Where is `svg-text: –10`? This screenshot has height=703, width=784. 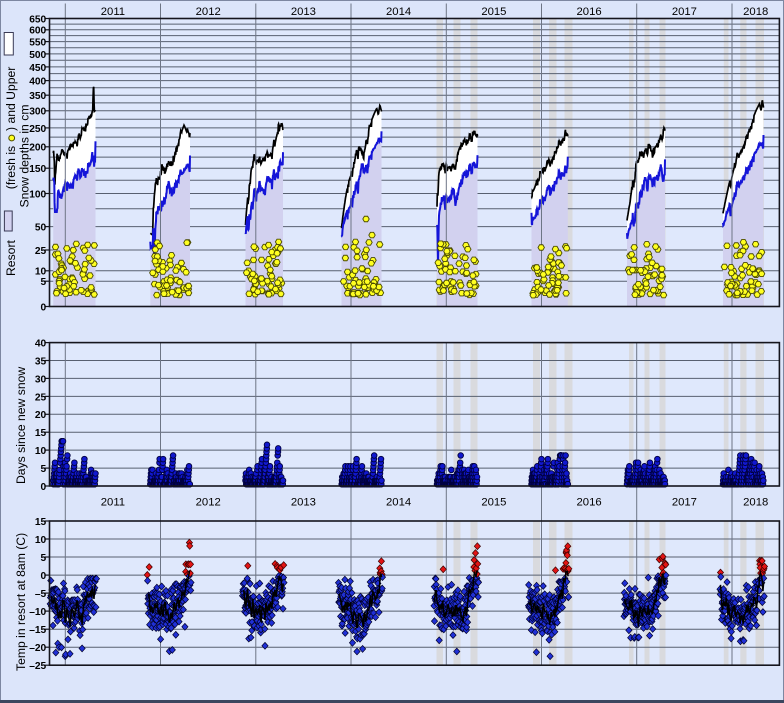 svg-text: –10 is located at coordinates (37, 612).